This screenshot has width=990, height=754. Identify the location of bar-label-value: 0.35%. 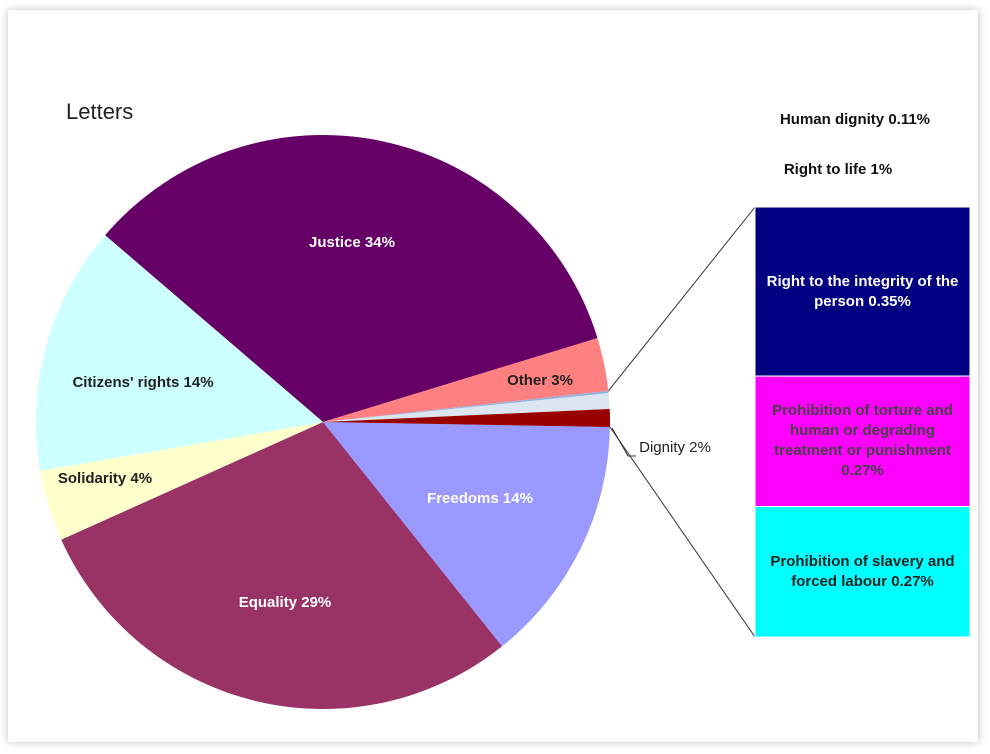
(889, 301).